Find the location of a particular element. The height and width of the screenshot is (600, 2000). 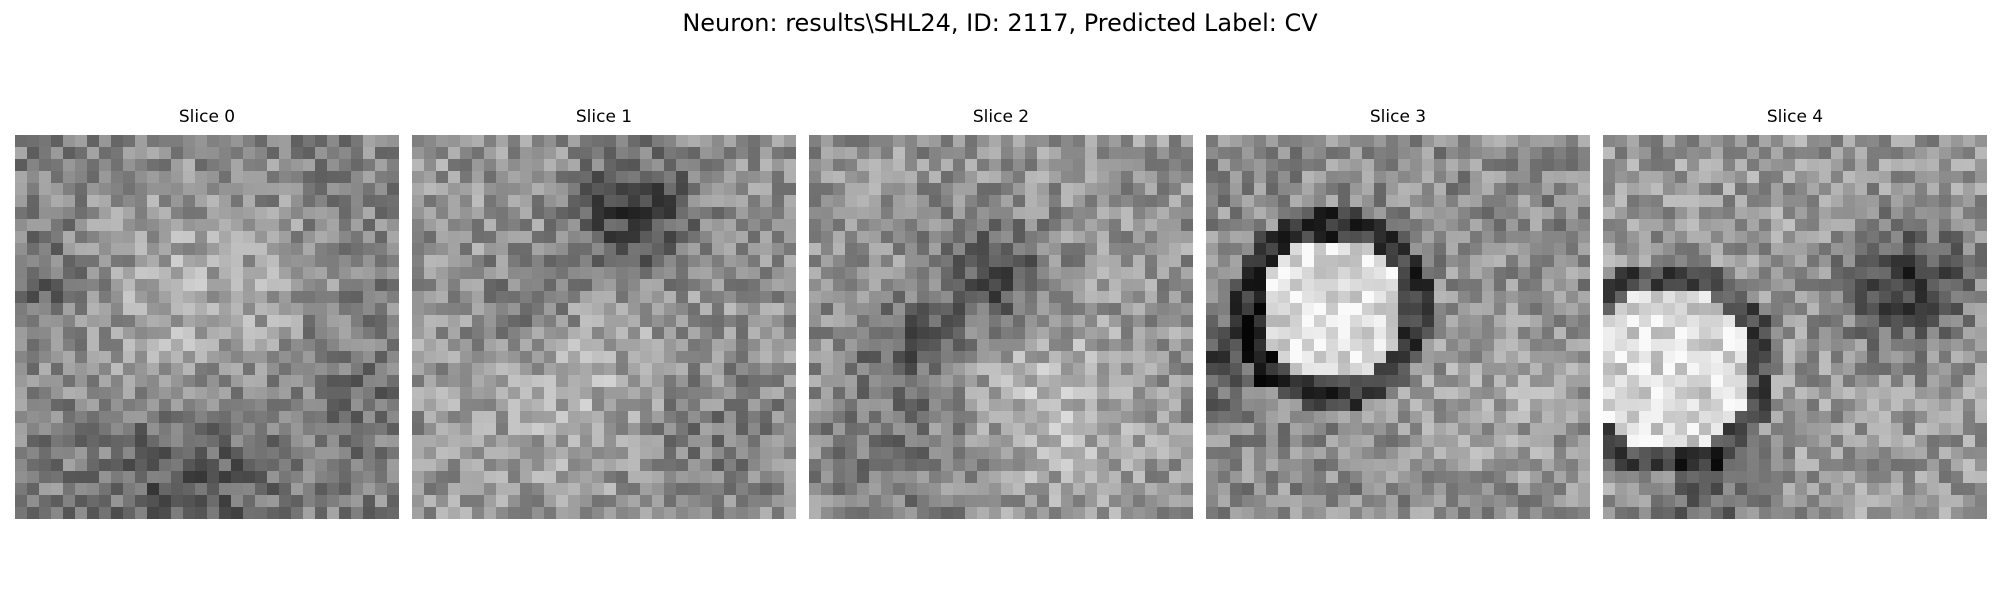

slice-title-2: Slice 2 is located at coordinates (1001, 117).